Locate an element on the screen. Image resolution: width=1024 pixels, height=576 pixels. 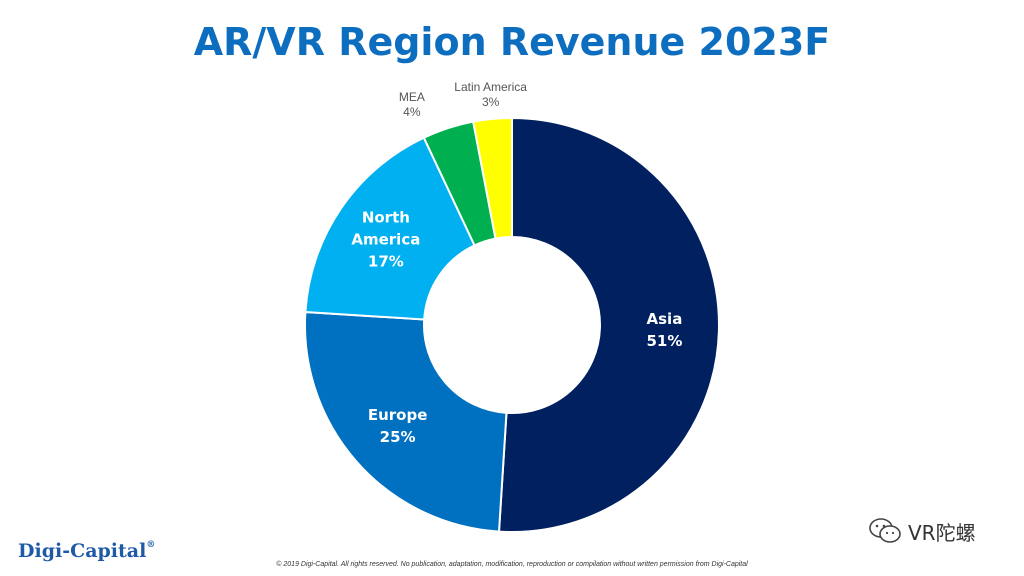
category-label-north-america: America is located at coordinates (385, 239).